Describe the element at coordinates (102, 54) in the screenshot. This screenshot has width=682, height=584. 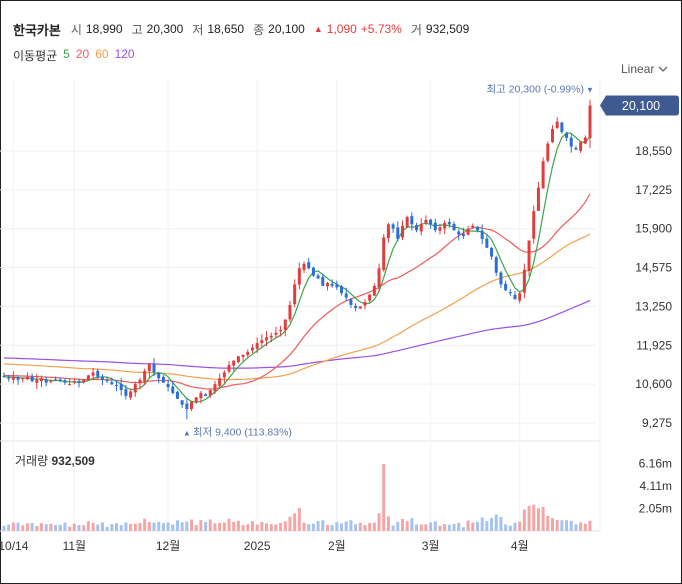
I see `ma60-legend: 60` at that location.